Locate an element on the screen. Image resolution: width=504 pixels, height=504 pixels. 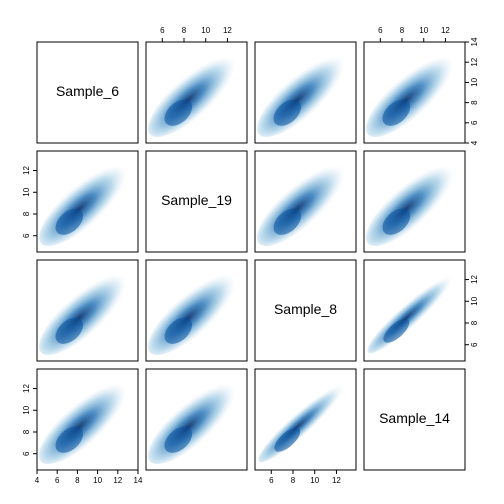
variable-name: Sample_8 is located at coordinates (305, 309).